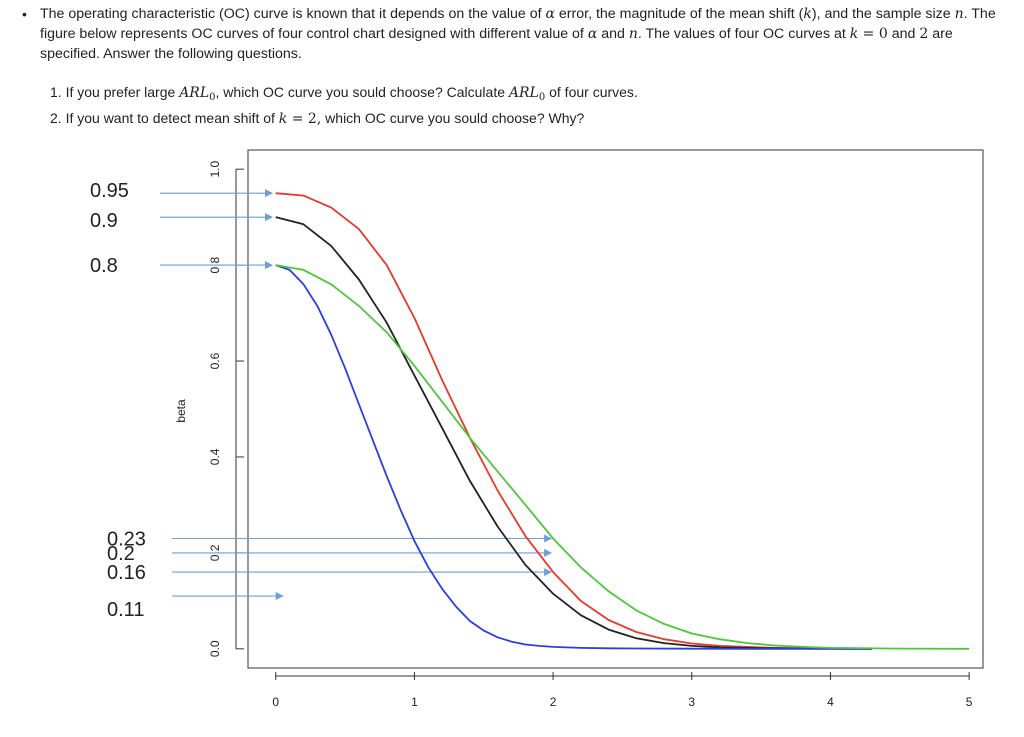  I want to click on two-value: 2, so click(924, 34).